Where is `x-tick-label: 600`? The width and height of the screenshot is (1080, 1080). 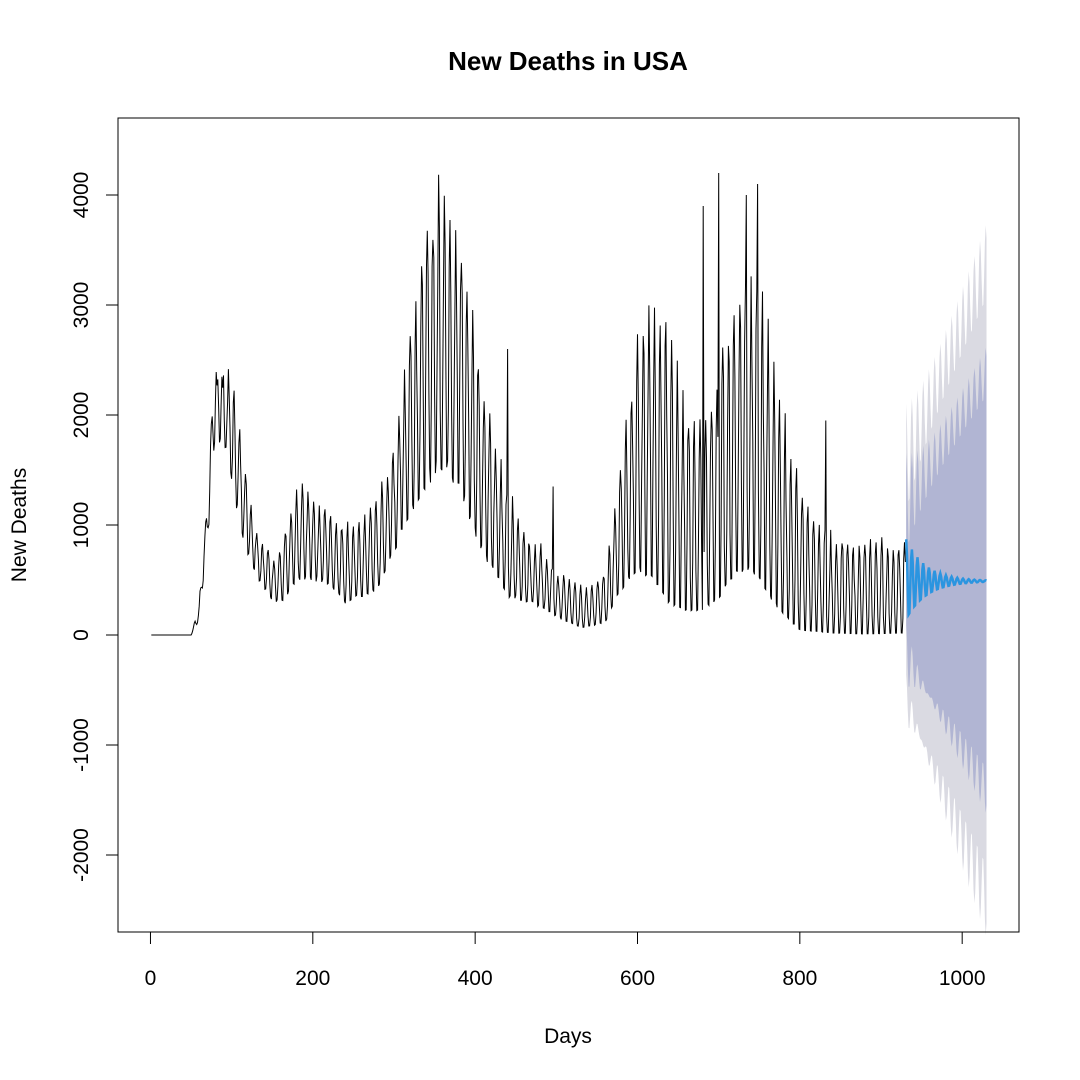
x-tick-label: 600 is located at coordinates (637, 978).